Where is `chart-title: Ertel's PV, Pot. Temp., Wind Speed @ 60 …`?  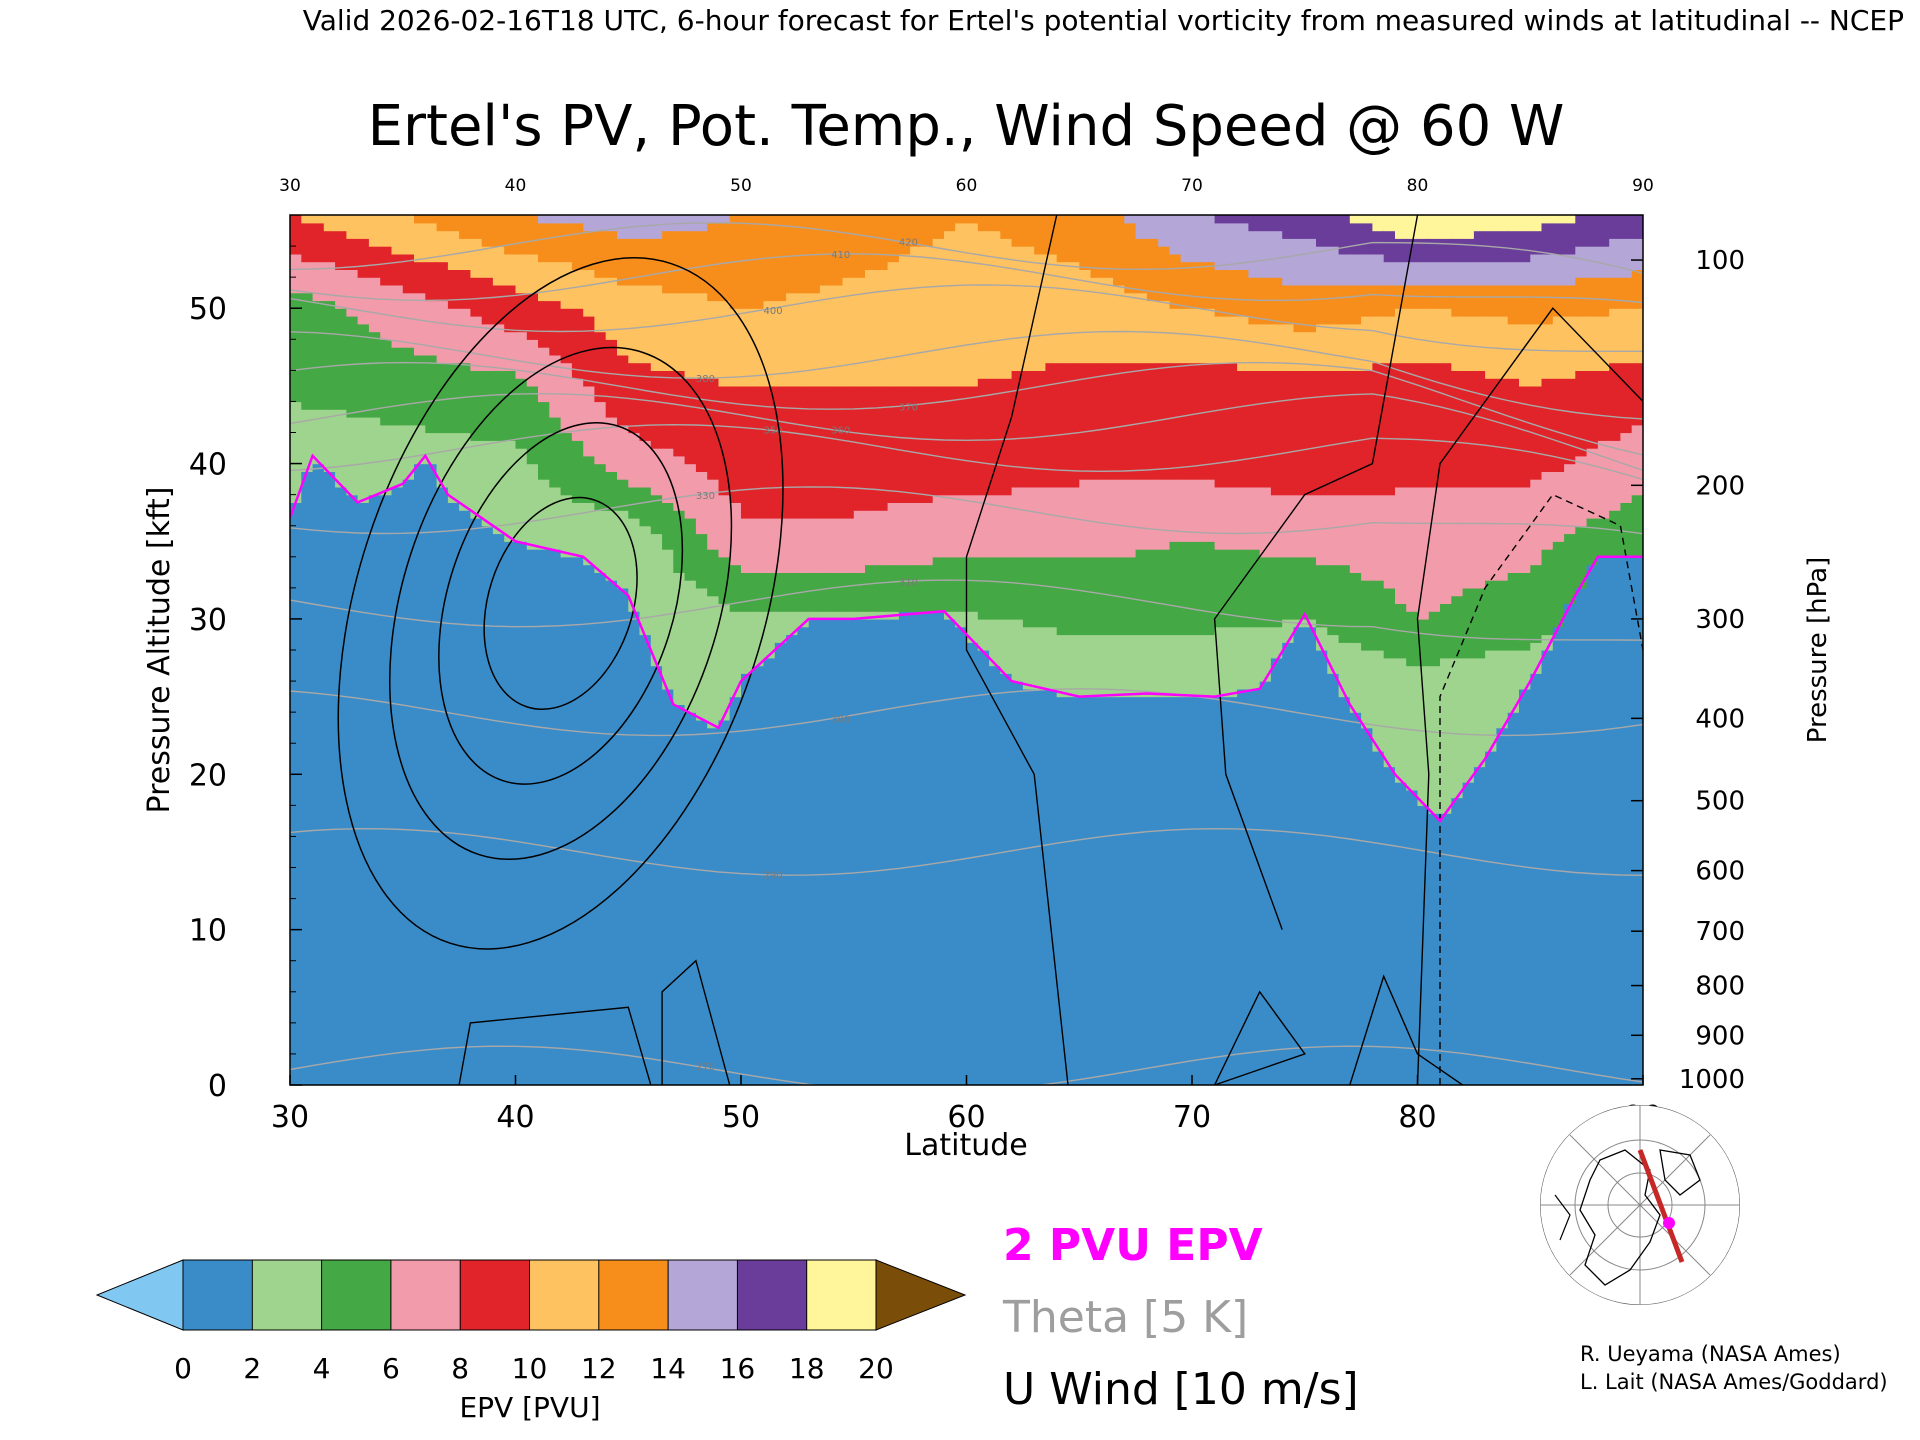 chart-title: Ertel's PV, Pot. Temp., Wind Speed @ 60 … is located at coordinates (966, 126).